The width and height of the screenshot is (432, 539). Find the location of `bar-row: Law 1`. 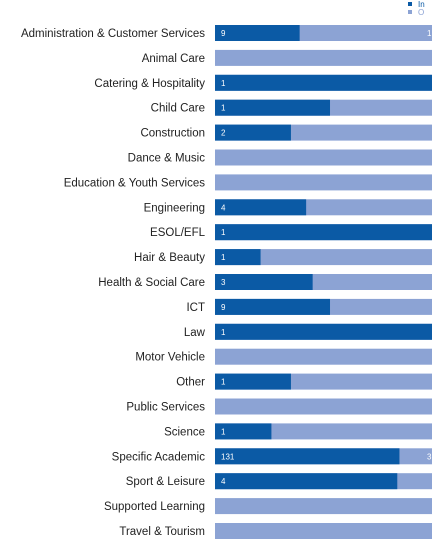

bar-row: Law 1 is located at coordinates (308, 331).